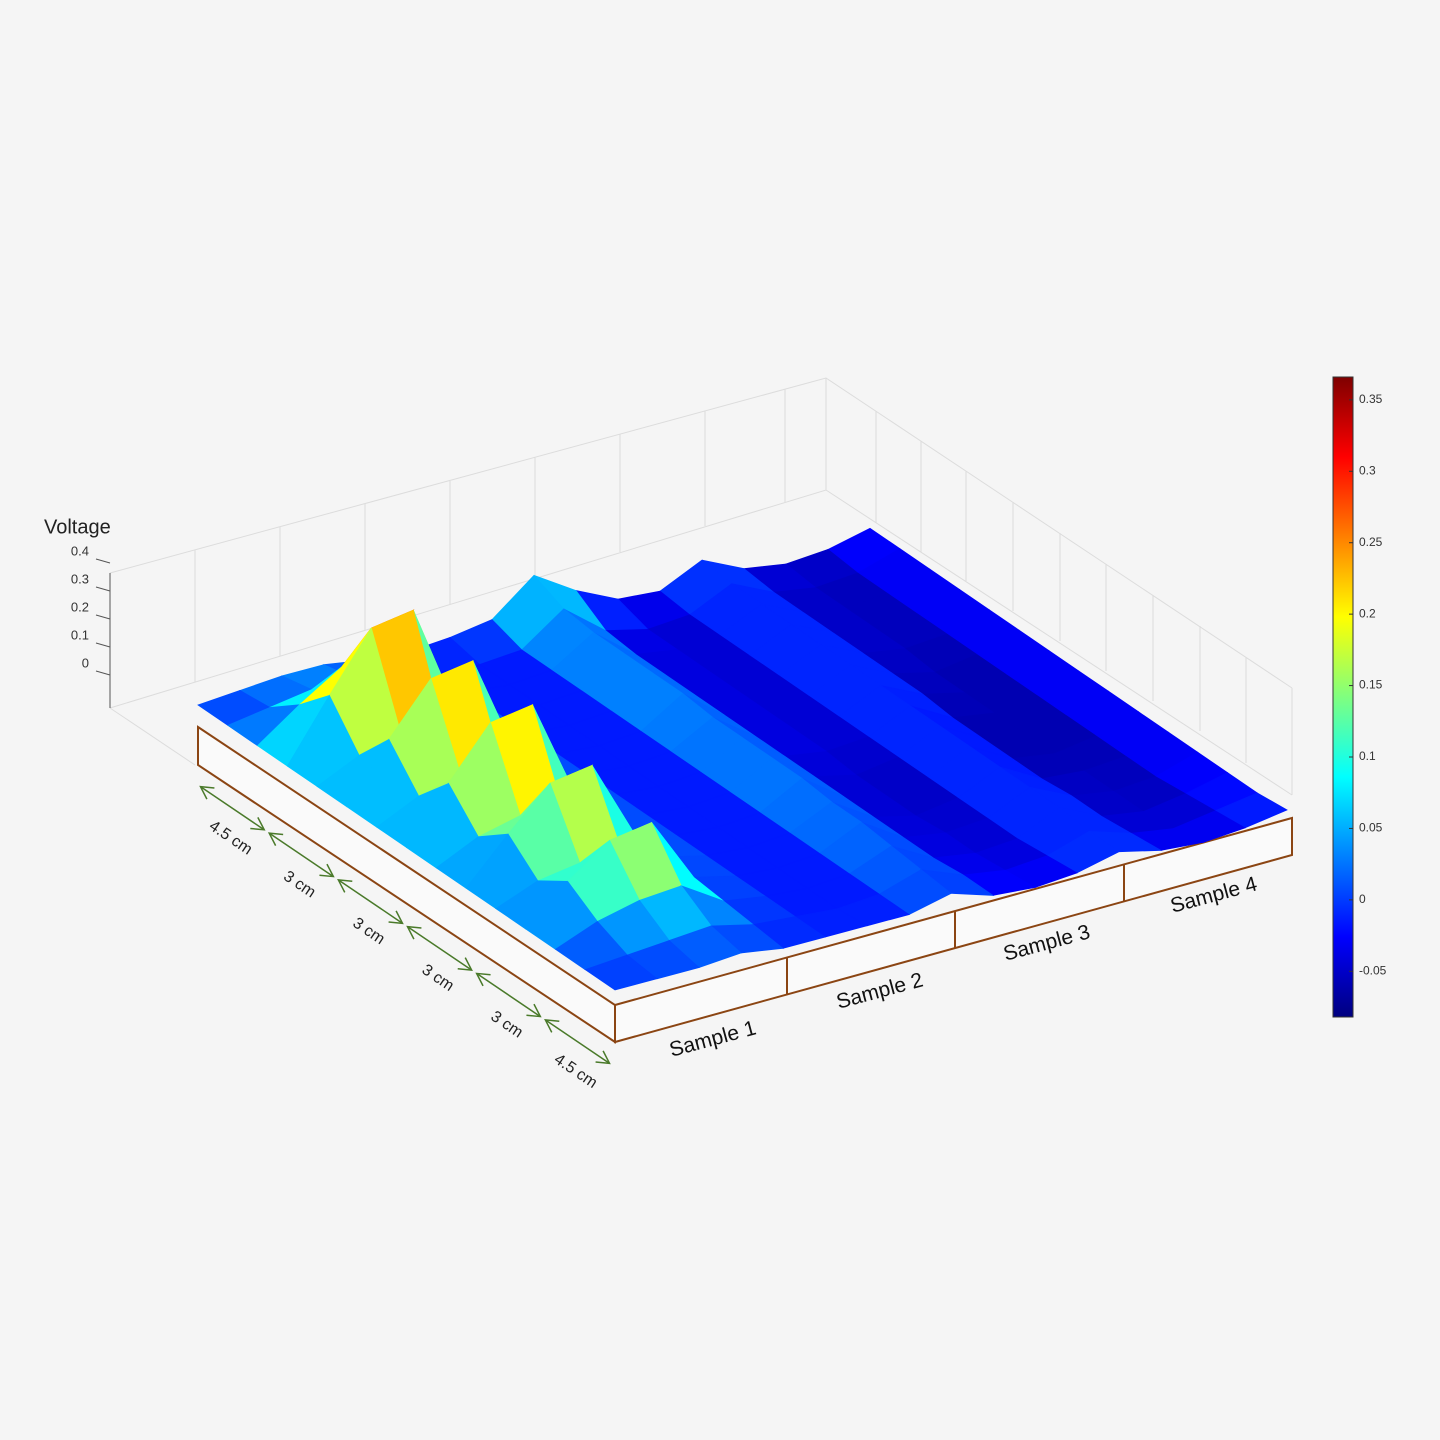 Image resolution: width=1440 pixels, height=1440 pixels. Describe the element at coordinates (91, 625) in the screenshot. I see `z-axis: 0 0.1 0.2 0.3 0.4` at that location.